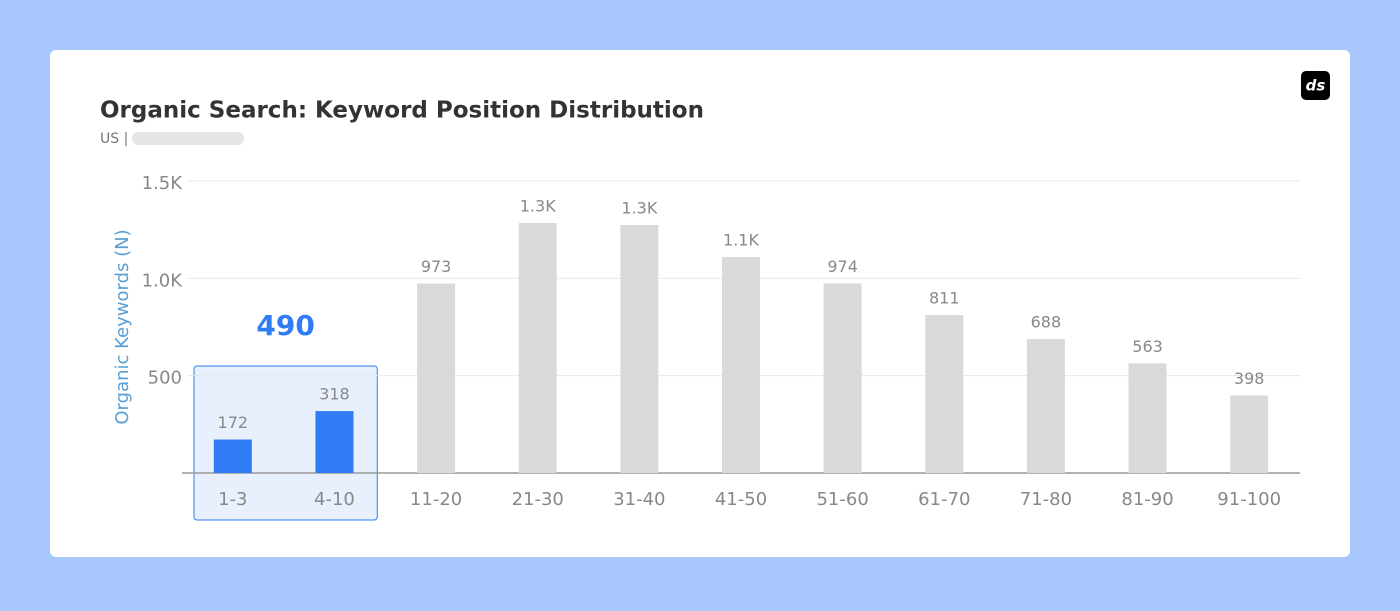  What do you see at coordinates (163, 183) in the screenshot?
I see `y-tick-label: 1.5K` at bounding box center [163, 183].